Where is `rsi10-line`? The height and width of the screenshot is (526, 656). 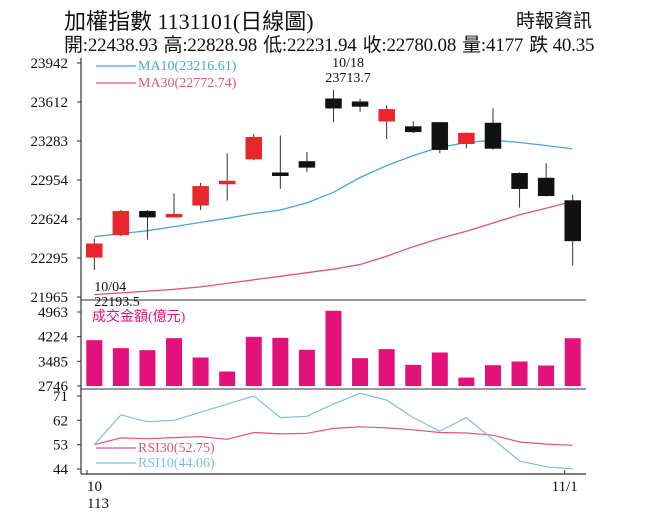 rsi10-line is located at coordinates (333, 431).